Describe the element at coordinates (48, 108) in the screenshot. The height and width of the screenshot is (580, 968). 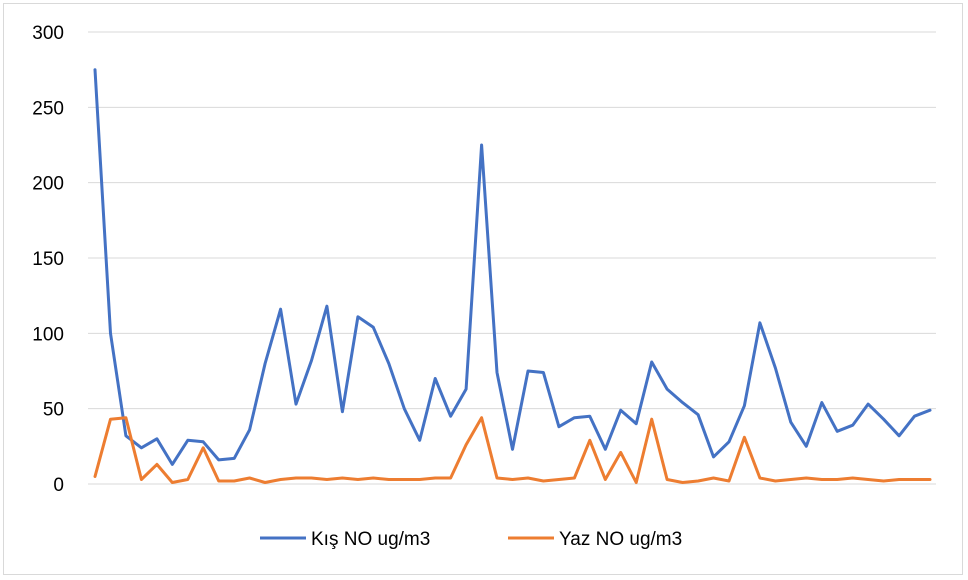
I see `y-tick-label: 250` at that location.